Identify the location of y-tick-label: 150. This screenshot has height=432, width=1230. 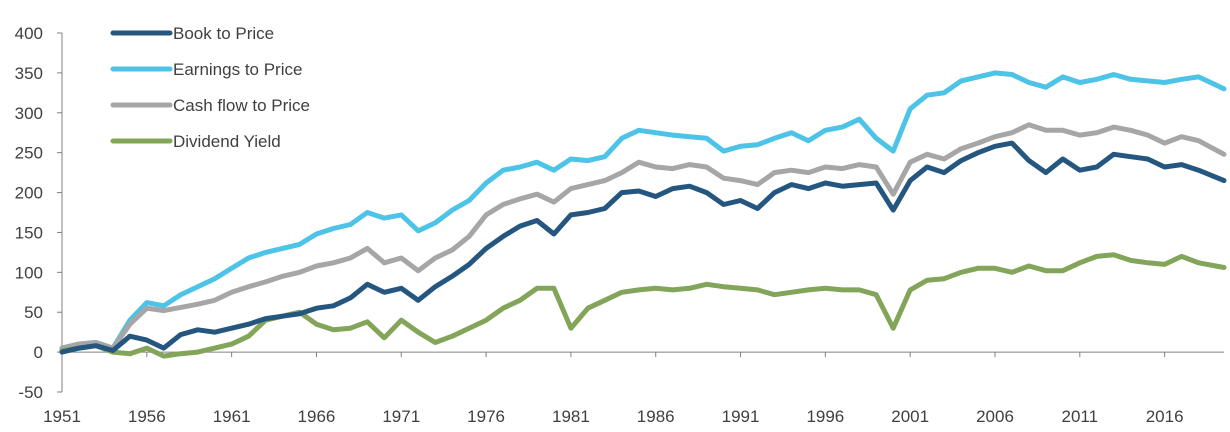
(29, 232).